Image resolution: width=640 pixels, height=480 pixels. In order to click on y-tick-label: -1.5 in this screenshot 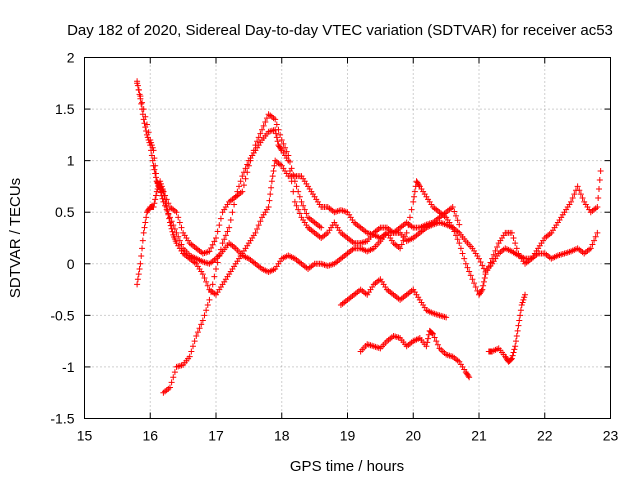, I will do `click(62, 419)`.